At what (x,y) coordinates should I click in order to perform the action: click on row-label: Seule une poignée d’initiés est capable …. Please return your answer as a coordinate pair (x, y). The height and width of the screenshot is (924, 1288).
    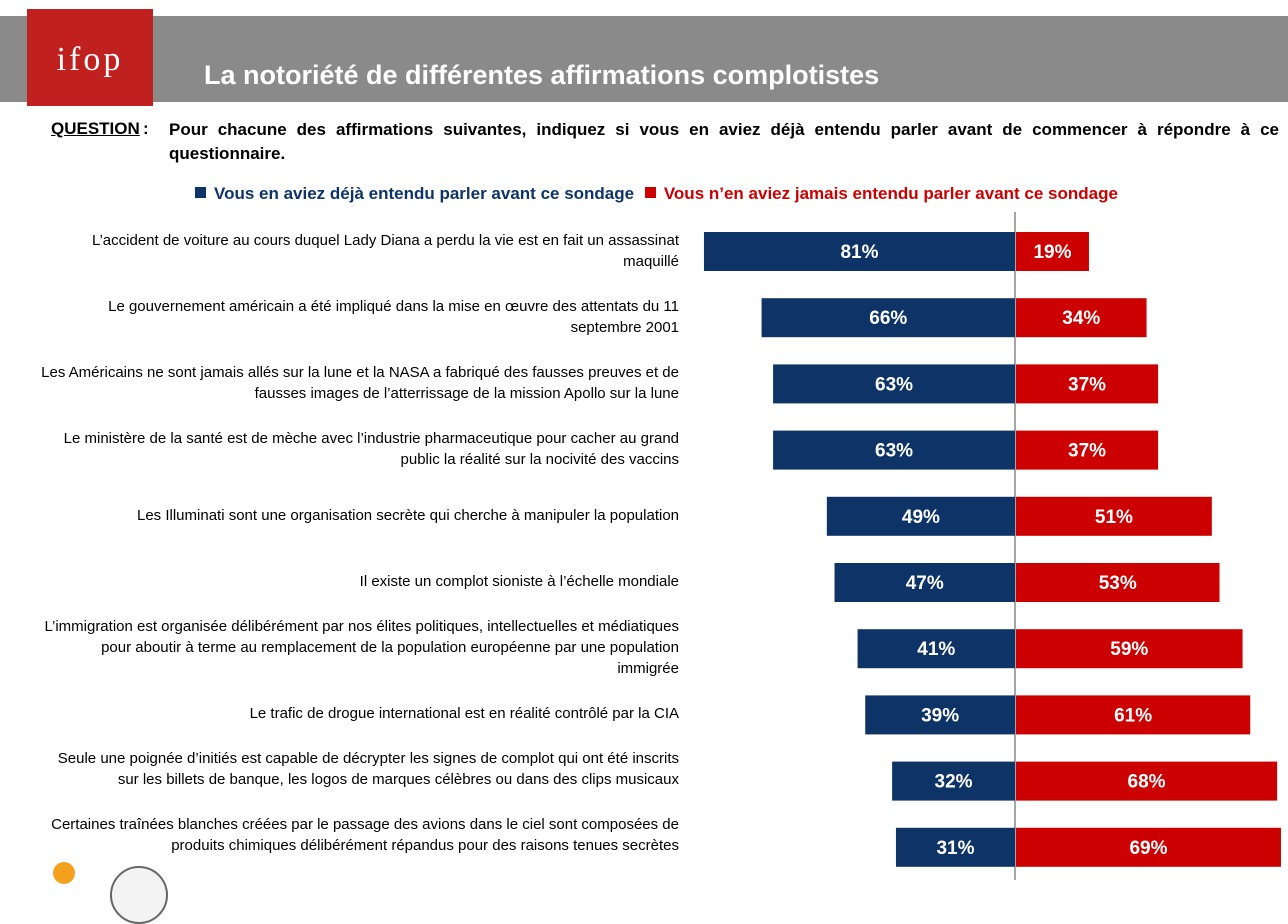
    Looking at the image, I should click on (368, 769).